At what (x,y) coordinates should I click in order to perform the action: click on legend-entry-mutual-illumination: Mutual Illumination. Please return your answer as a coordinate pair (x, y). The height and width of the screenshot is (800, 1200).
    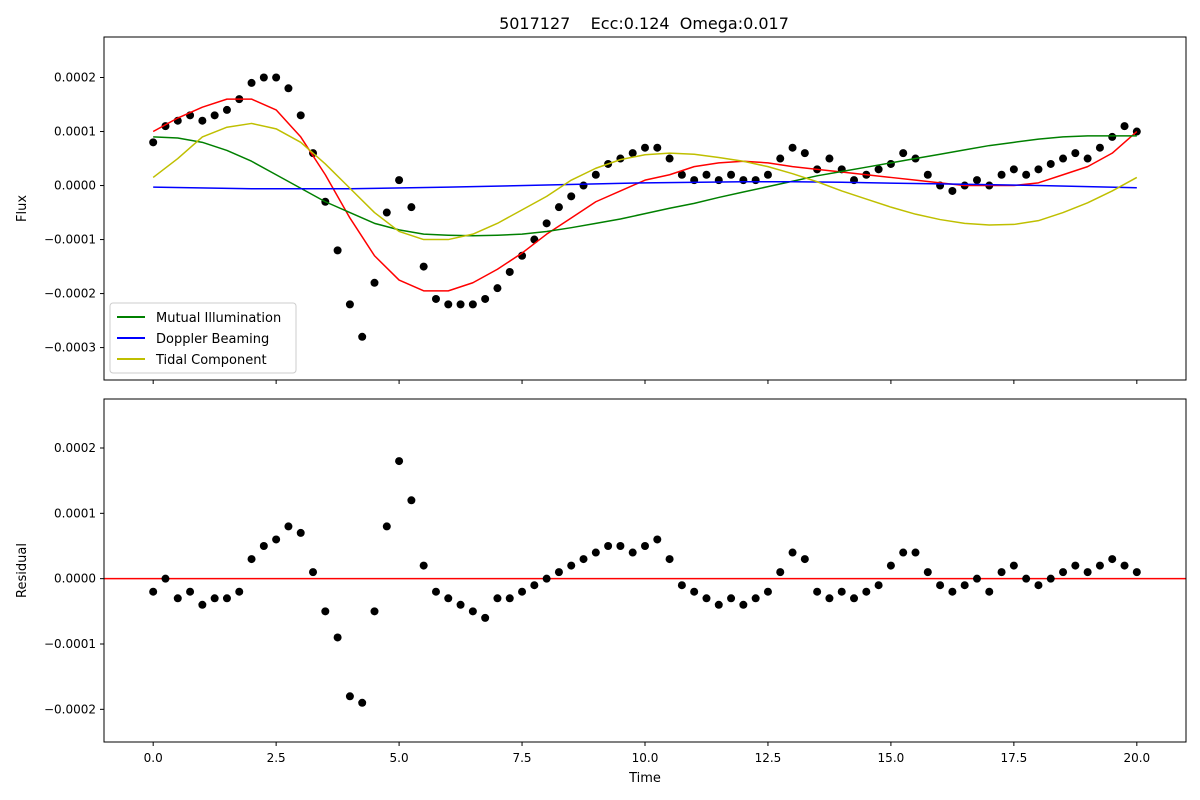
    Looking at the image, I should click on (199, 318).